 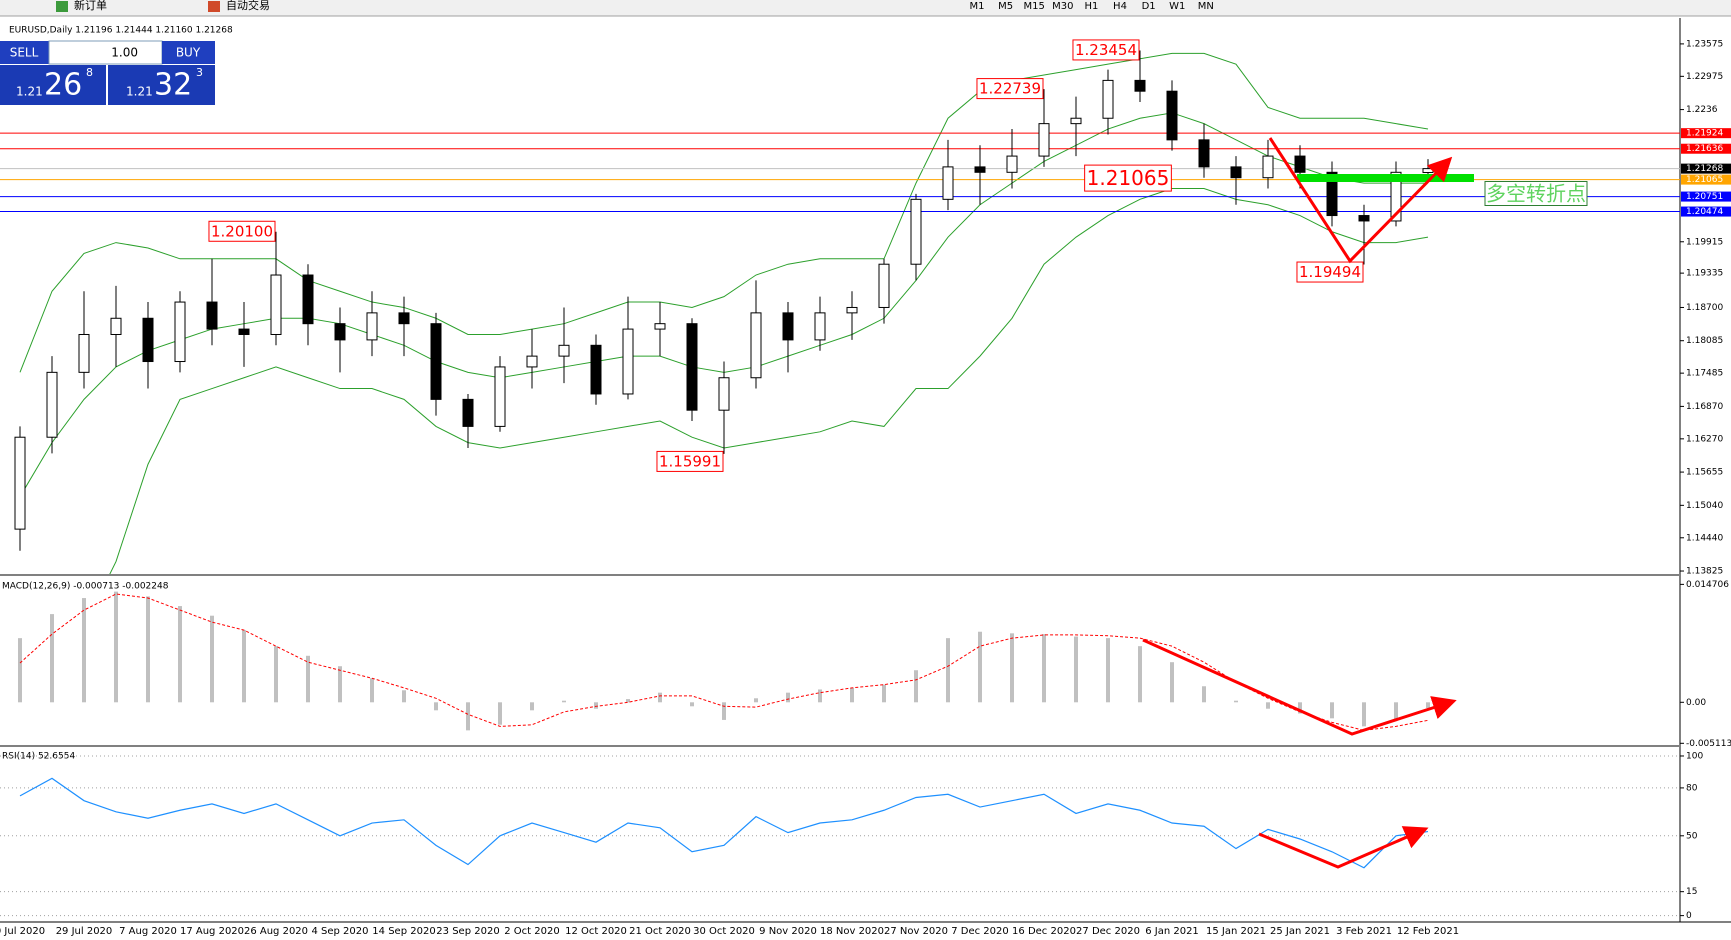 I want to click on y-tick-label: 1.18700, so click(x=1704, y=308).